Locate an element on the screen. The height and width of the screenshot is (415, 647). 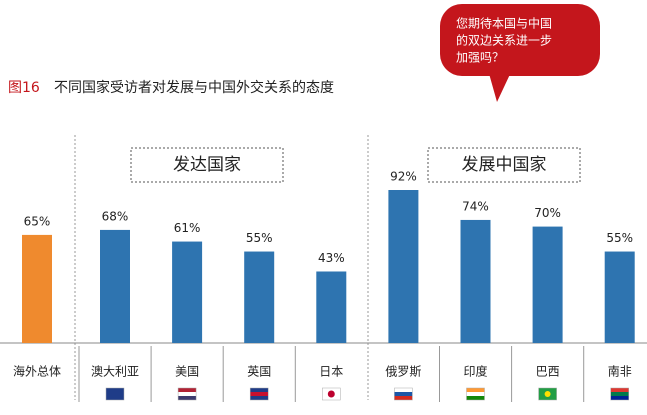
bubble-tail is located at coordinates (500, 86).